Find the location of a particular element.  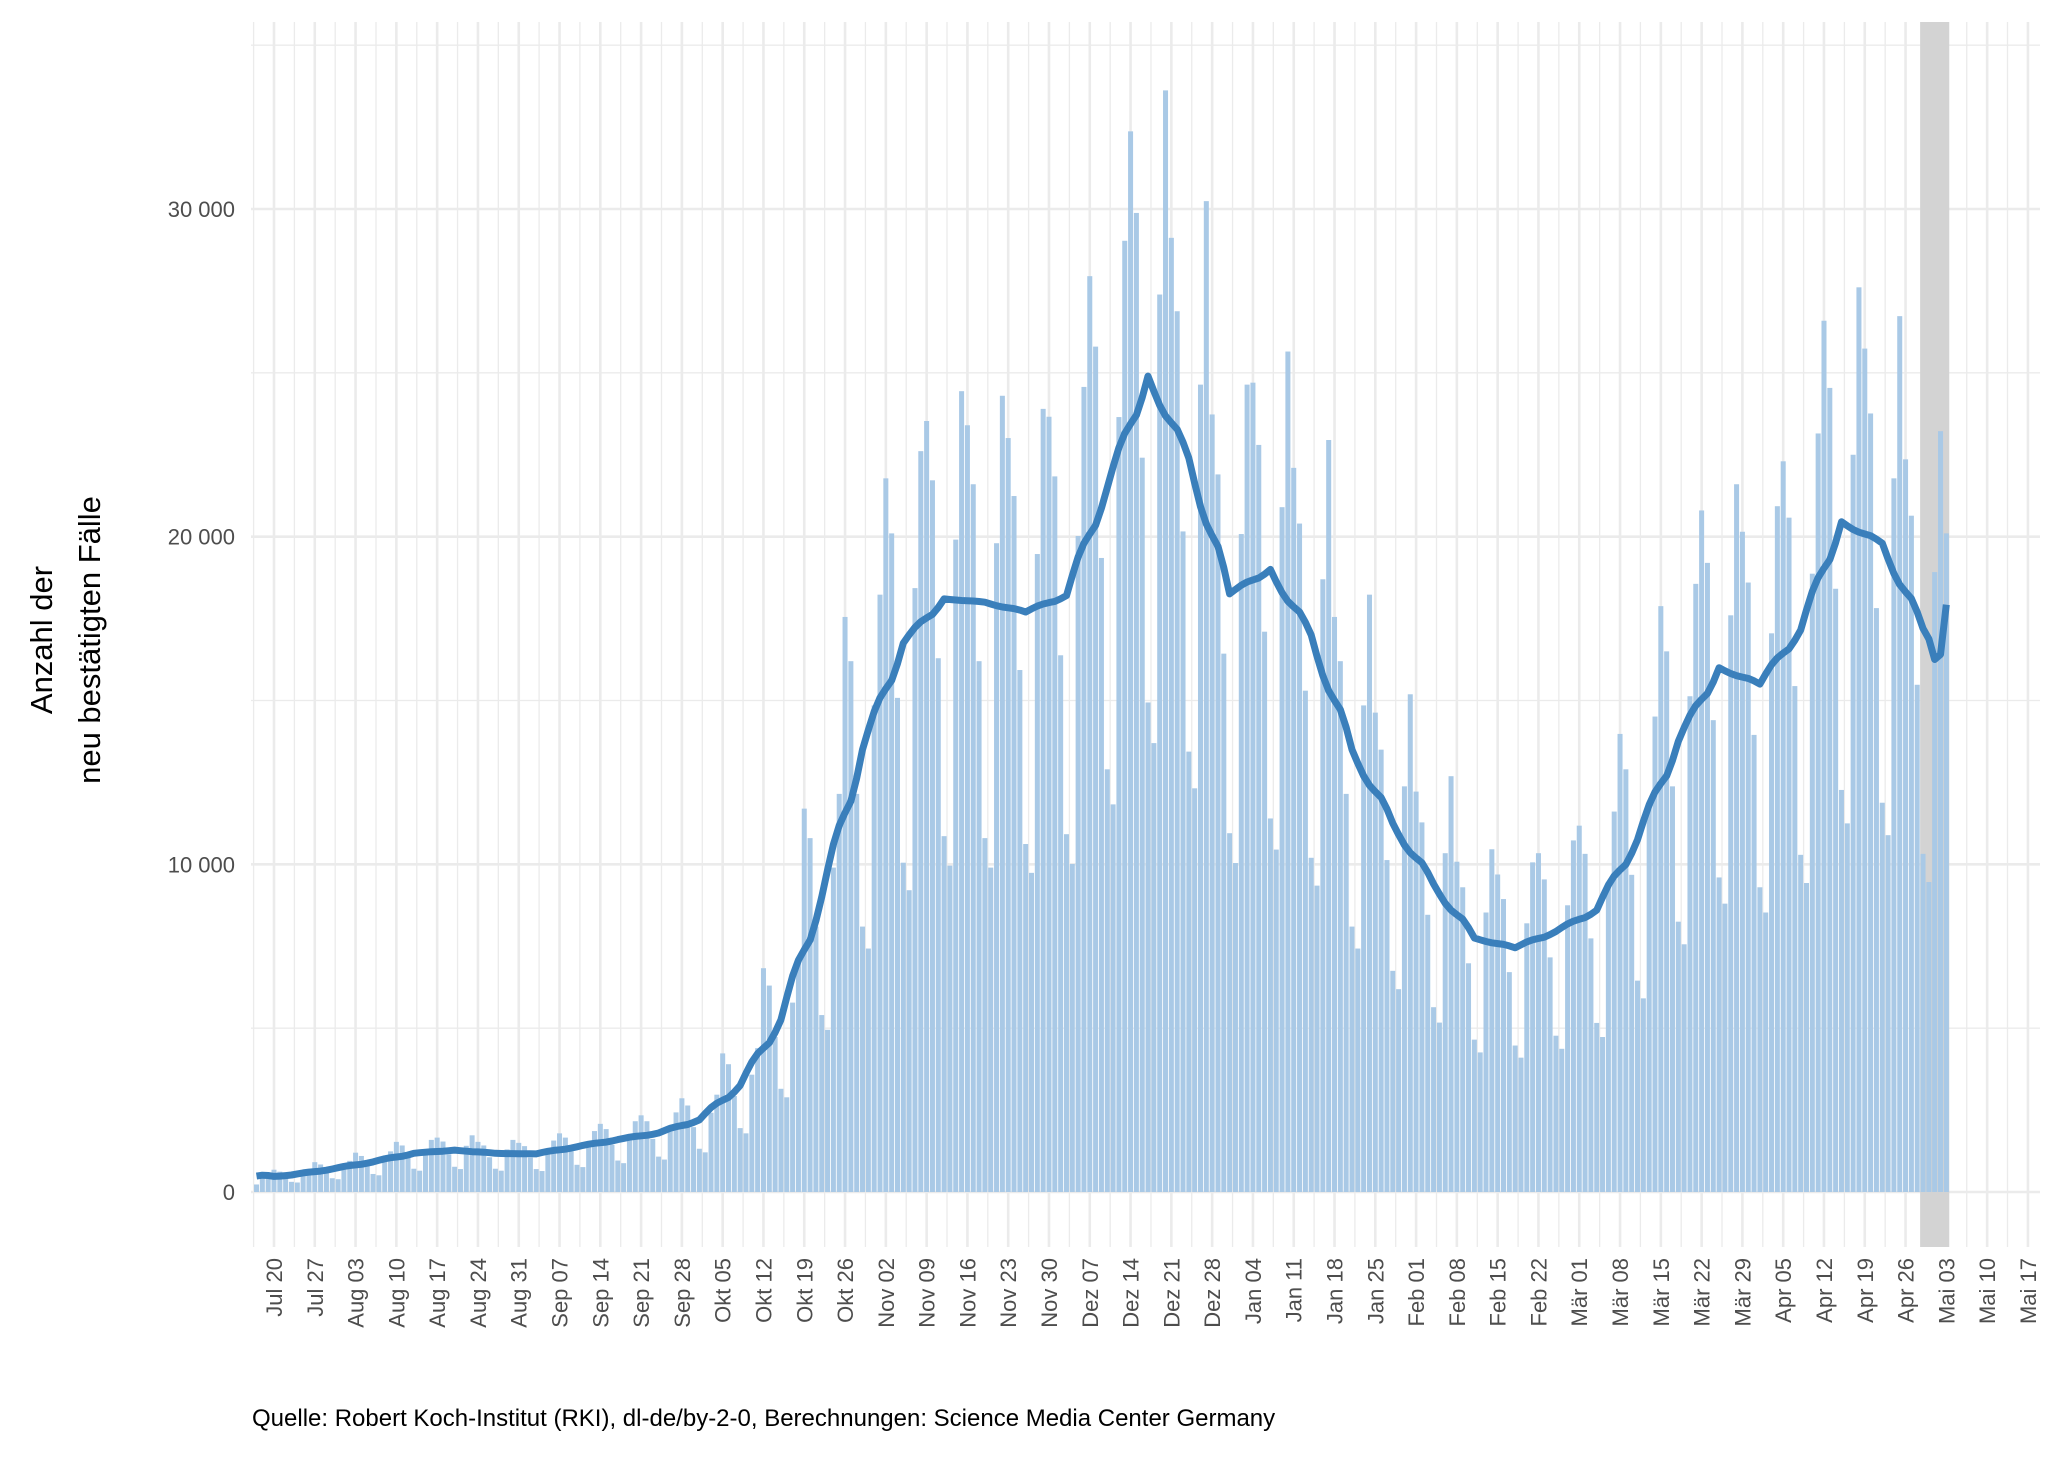

x-tick-label: Dez 21 is located at coordinates (1171, 1293).